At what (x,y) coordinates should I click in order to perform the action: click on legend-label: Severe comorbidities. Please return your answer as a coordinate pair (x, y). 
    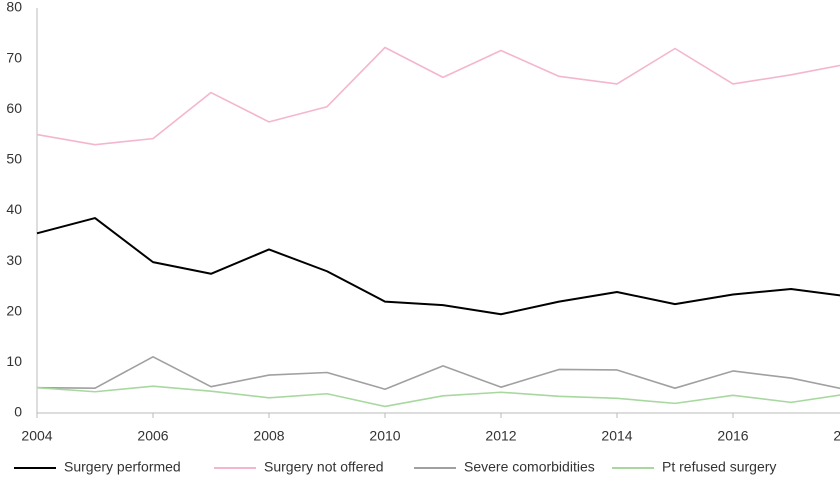
    Looking at the image, I should click on (529, 467).